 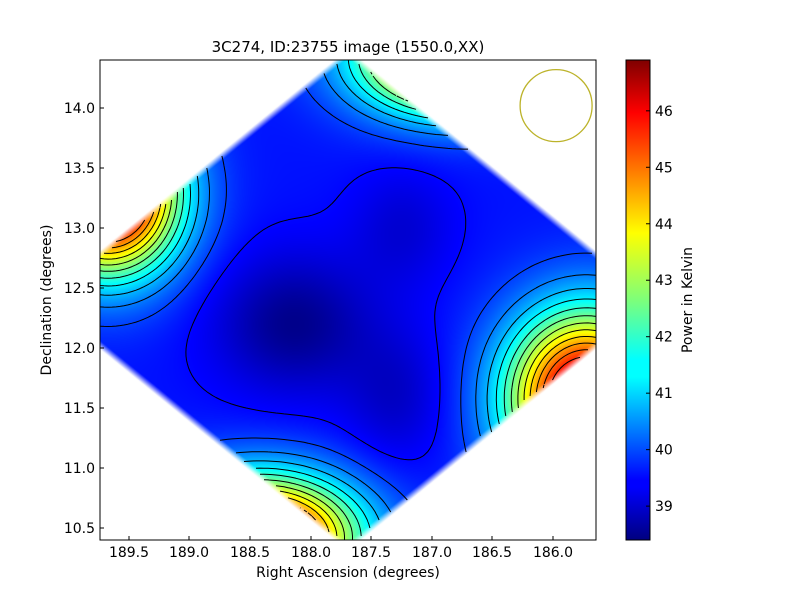 I want to click on x-tick-label: 187.5, so click(x=371, y=553).